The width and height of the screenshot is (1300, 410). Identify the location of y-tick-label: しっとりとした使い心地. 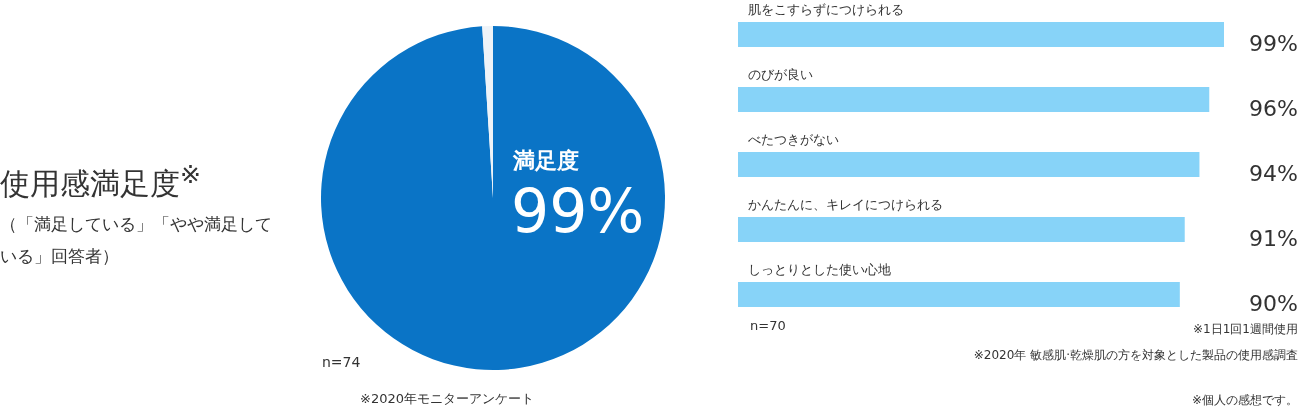
(819, 269).